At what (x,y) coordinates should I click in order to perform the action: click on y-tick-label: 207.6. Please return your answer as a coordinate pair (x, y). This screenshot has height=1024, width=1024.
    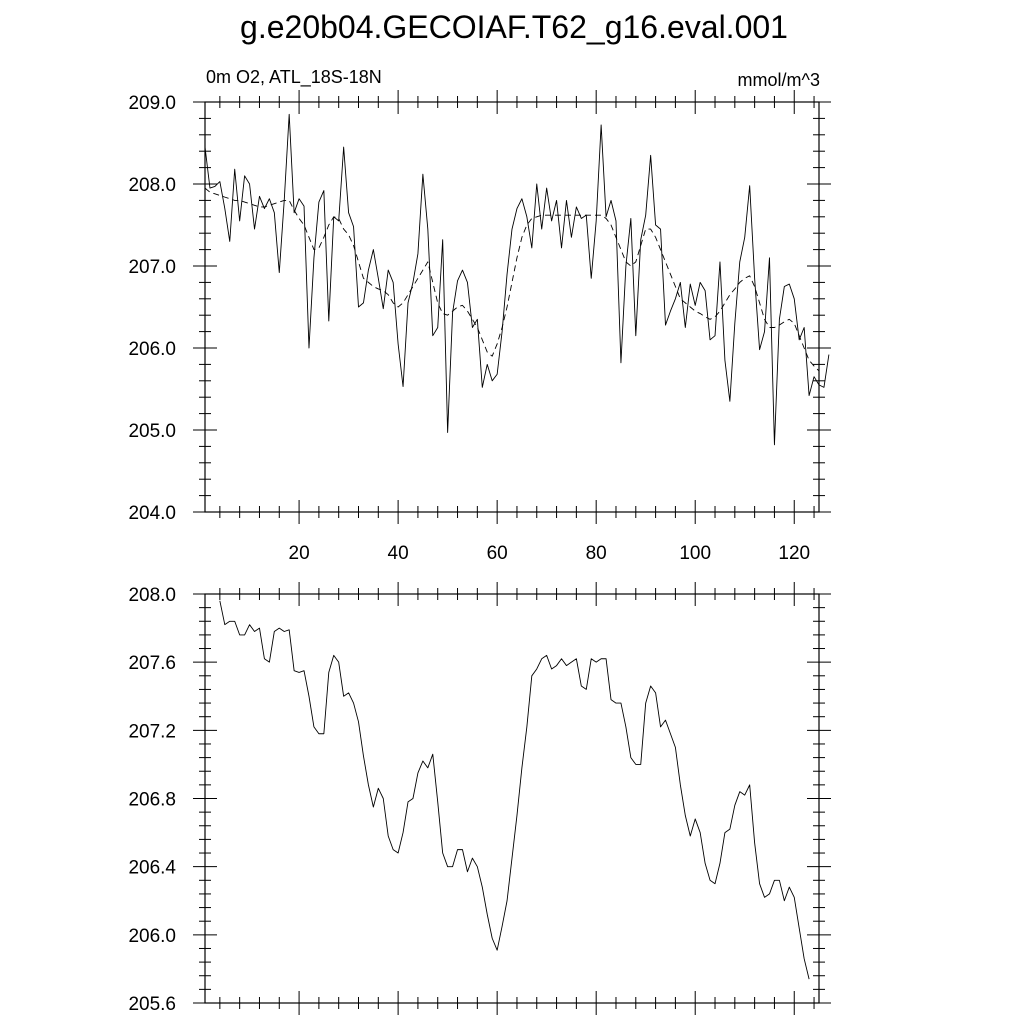
    Looking at the image, I should click on (152, 663).